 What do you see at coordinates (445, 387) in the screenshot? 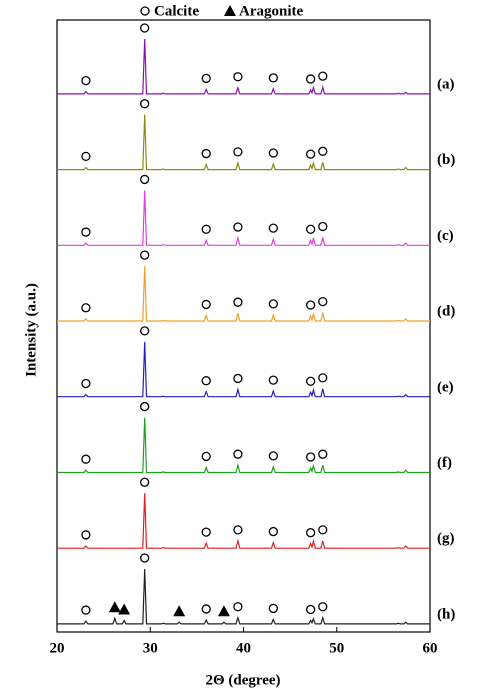
I see `series-label: (e)` at bounding box center [445, 387].